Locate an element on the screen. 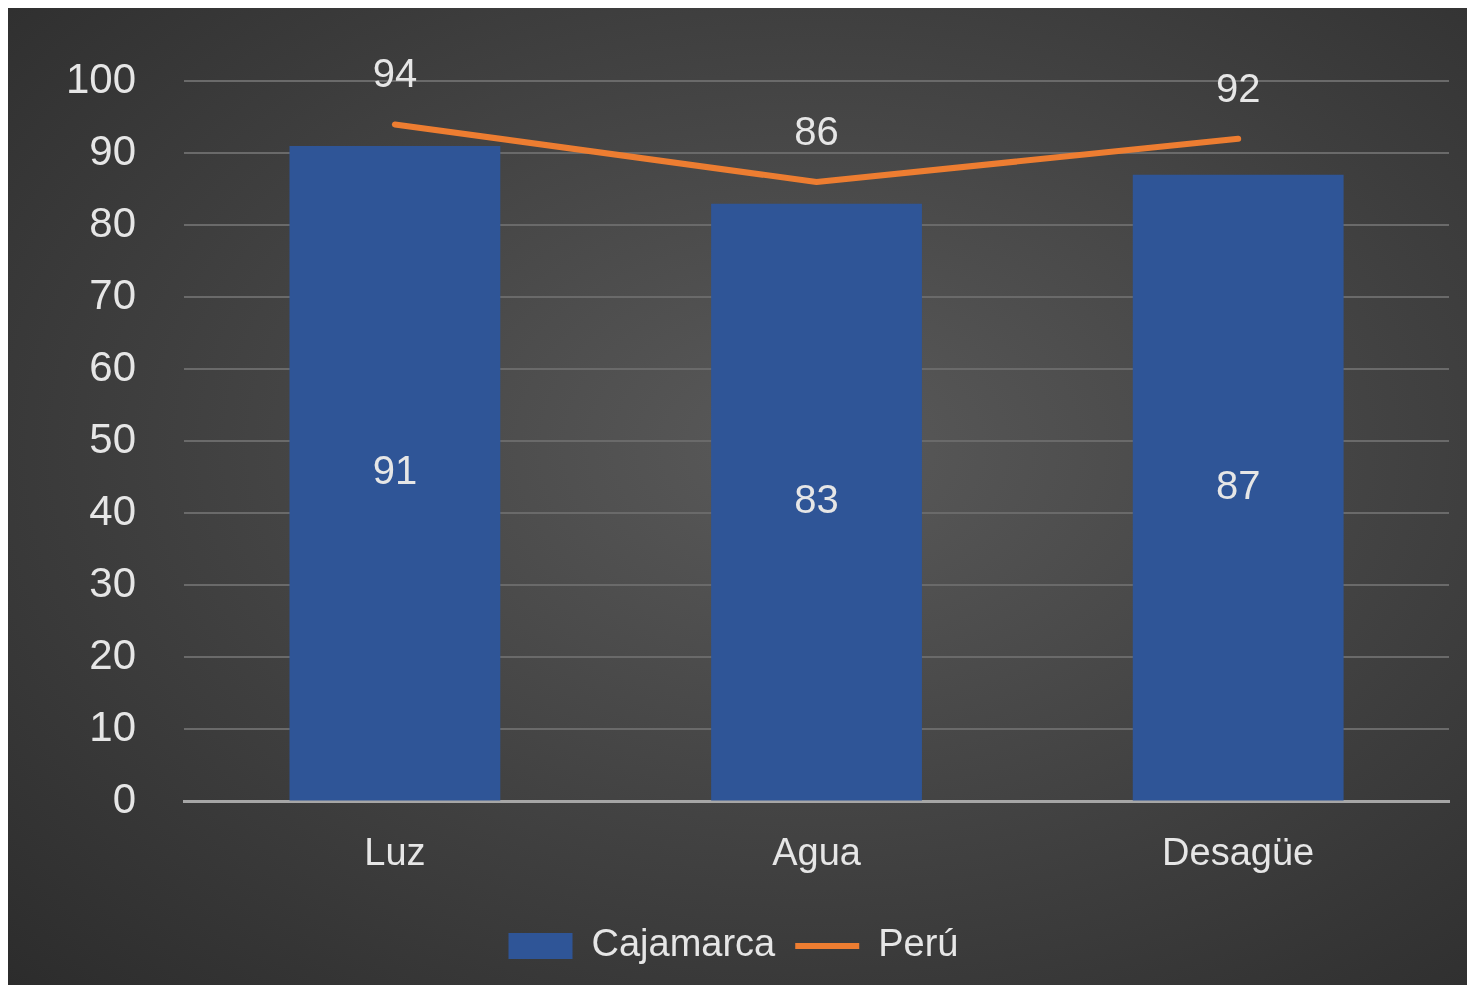 The width and height of the screenshot is (1475, 993). data-label: 83 is located at coordinates (816, 499).